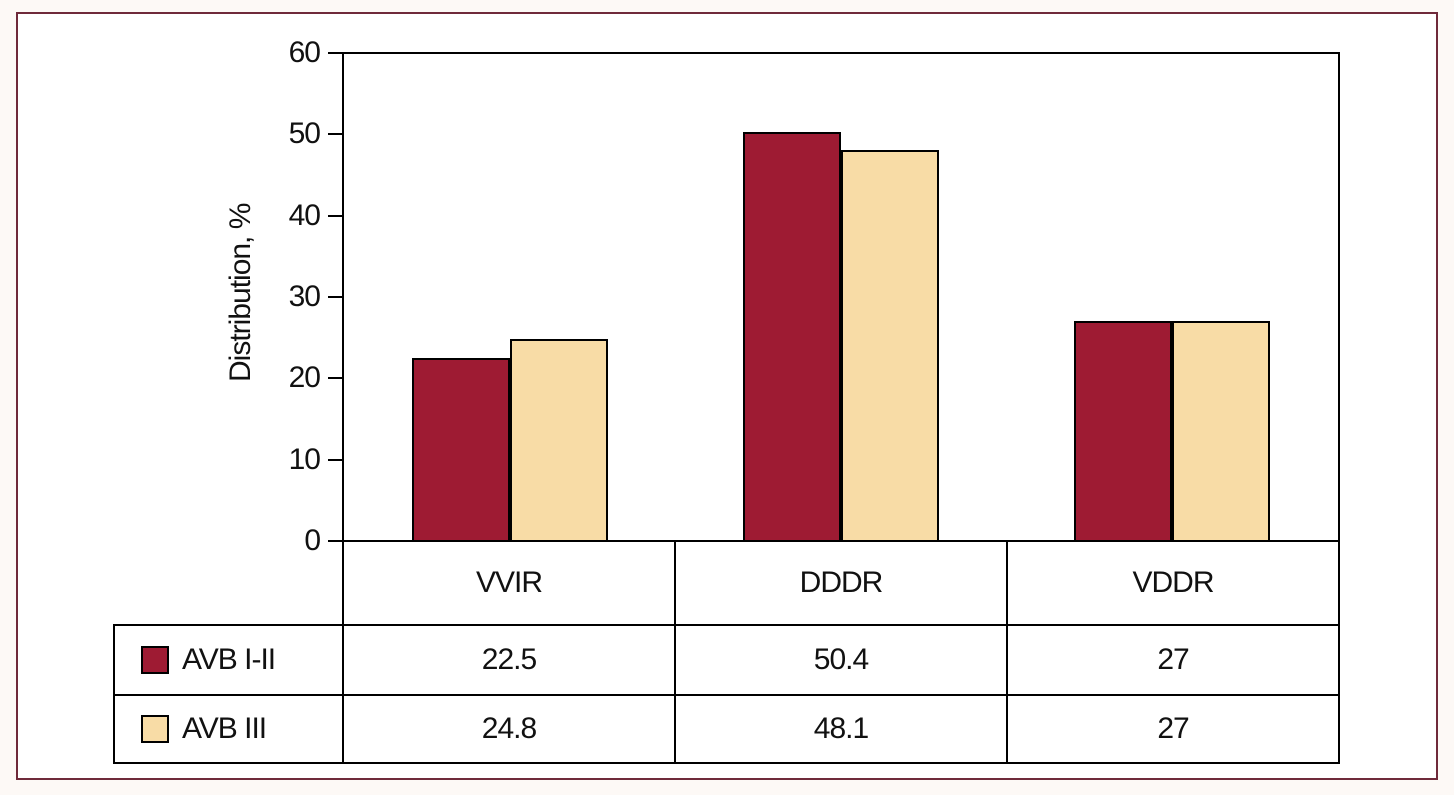 This screenshot has width=1454, height=795. I want to click on category-label-vvir: VVIR, so click(510, 583).